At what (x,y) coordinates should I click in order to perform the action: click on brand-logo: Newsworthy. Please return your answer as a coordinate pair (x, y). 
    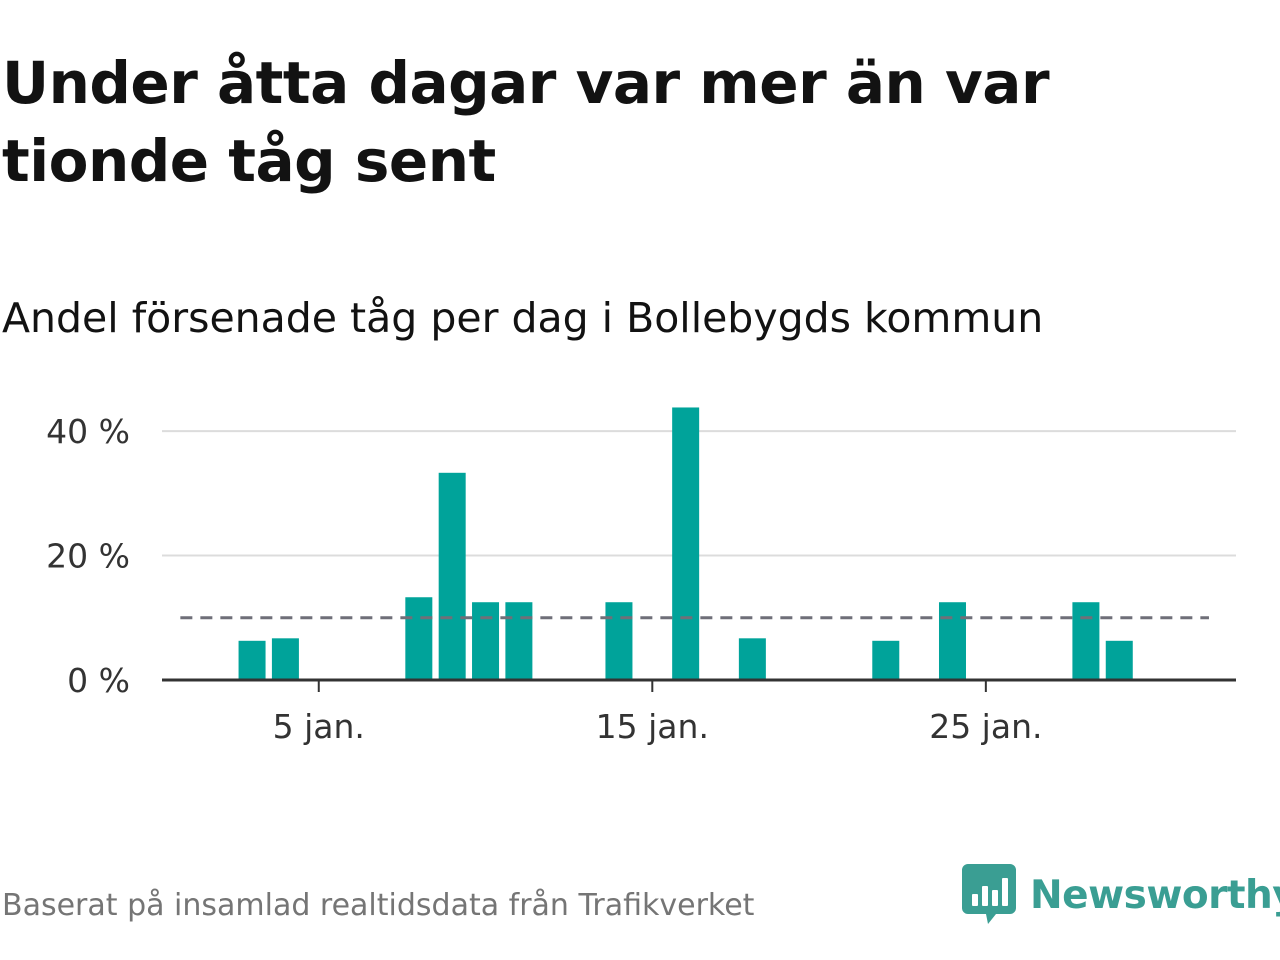
    Looking at the image, I should click on (1121, 895).